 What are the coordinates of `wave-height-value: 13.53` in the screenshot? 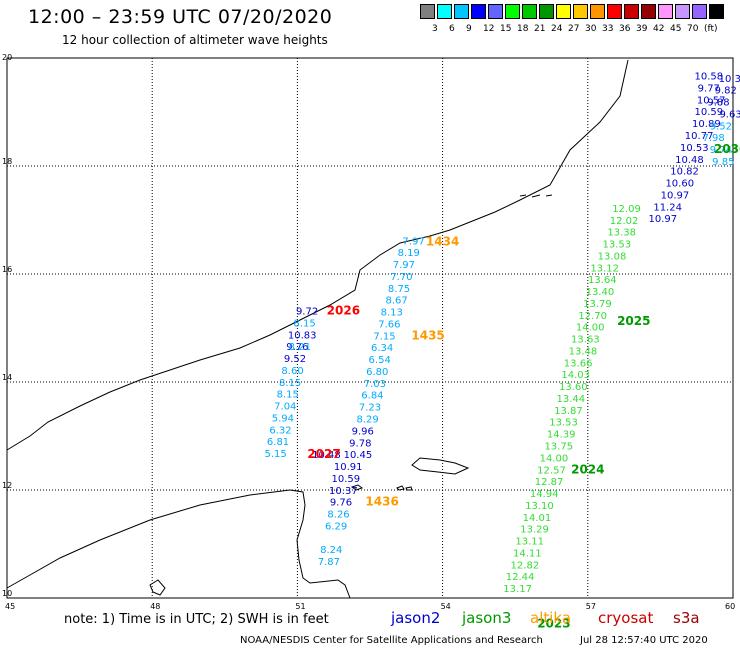 It's located at (617, 245).